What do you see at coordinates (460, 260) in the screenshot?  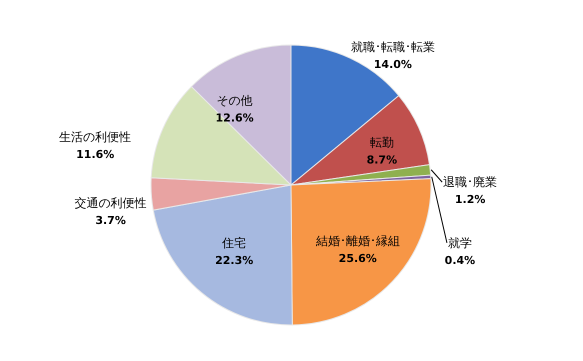 I see `data-label: 0.4%` at bounding box center [460, 260].